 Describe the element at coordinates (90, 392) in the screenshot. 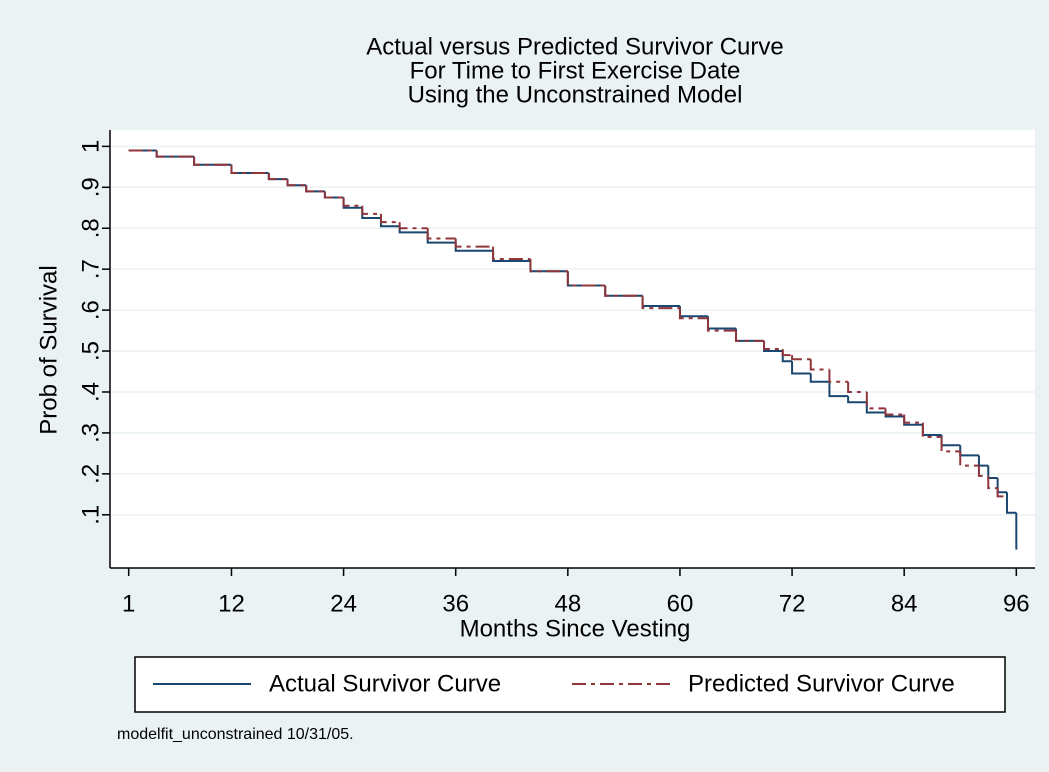

I see `y-tick-label: .4` at that location.